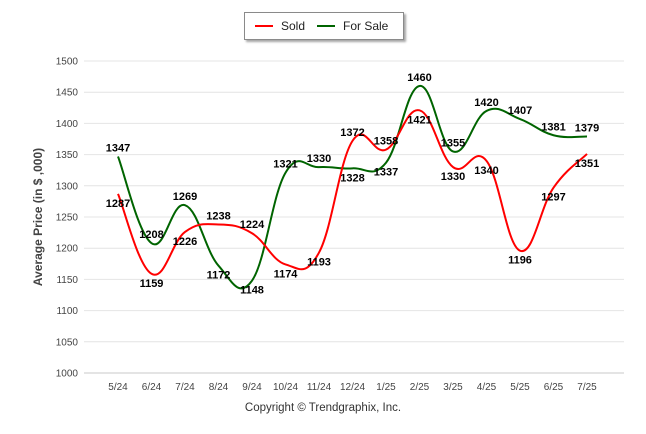  I want to click on legend-swatch-for-sale, so click(326, 26).